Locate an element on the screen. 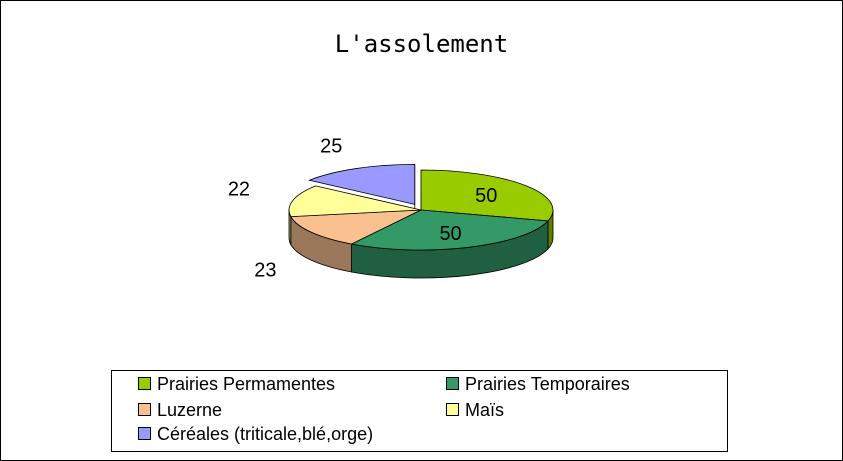 Image resolution: width=843 pixels, height=461 pixels. pie-slice-cereales-triticale-ble-orge is located at coordinates (362, 184).